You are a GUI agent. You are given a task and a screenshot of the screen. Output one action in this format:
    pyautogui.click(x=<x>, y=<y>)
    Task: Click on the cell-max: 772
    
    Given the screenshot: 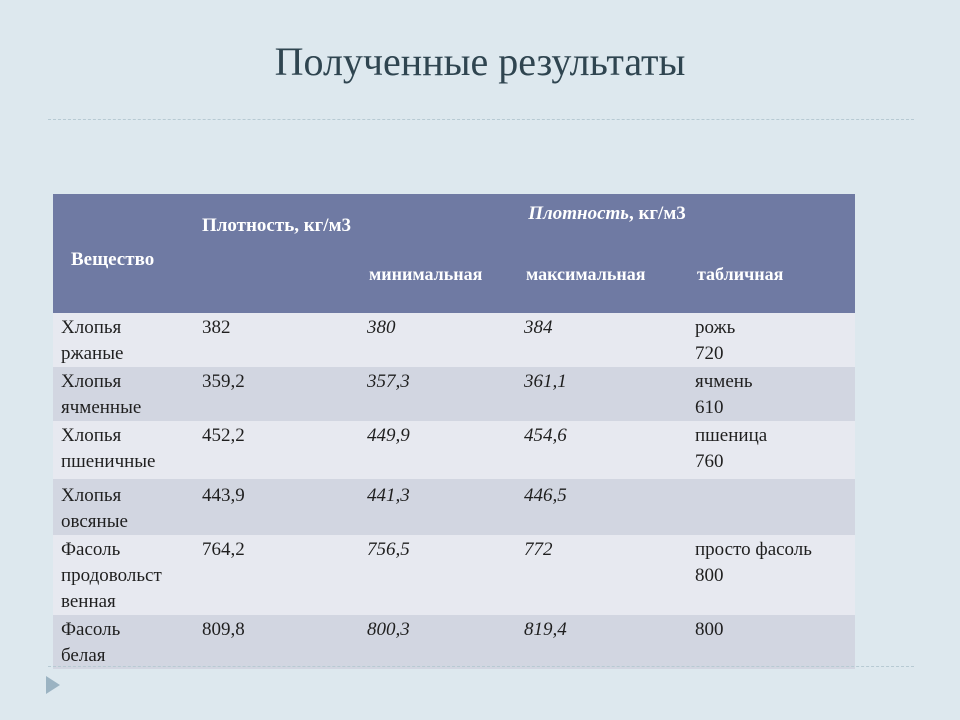 What is the action you would take?
    pyautogui.click(x=538, y=549)
    